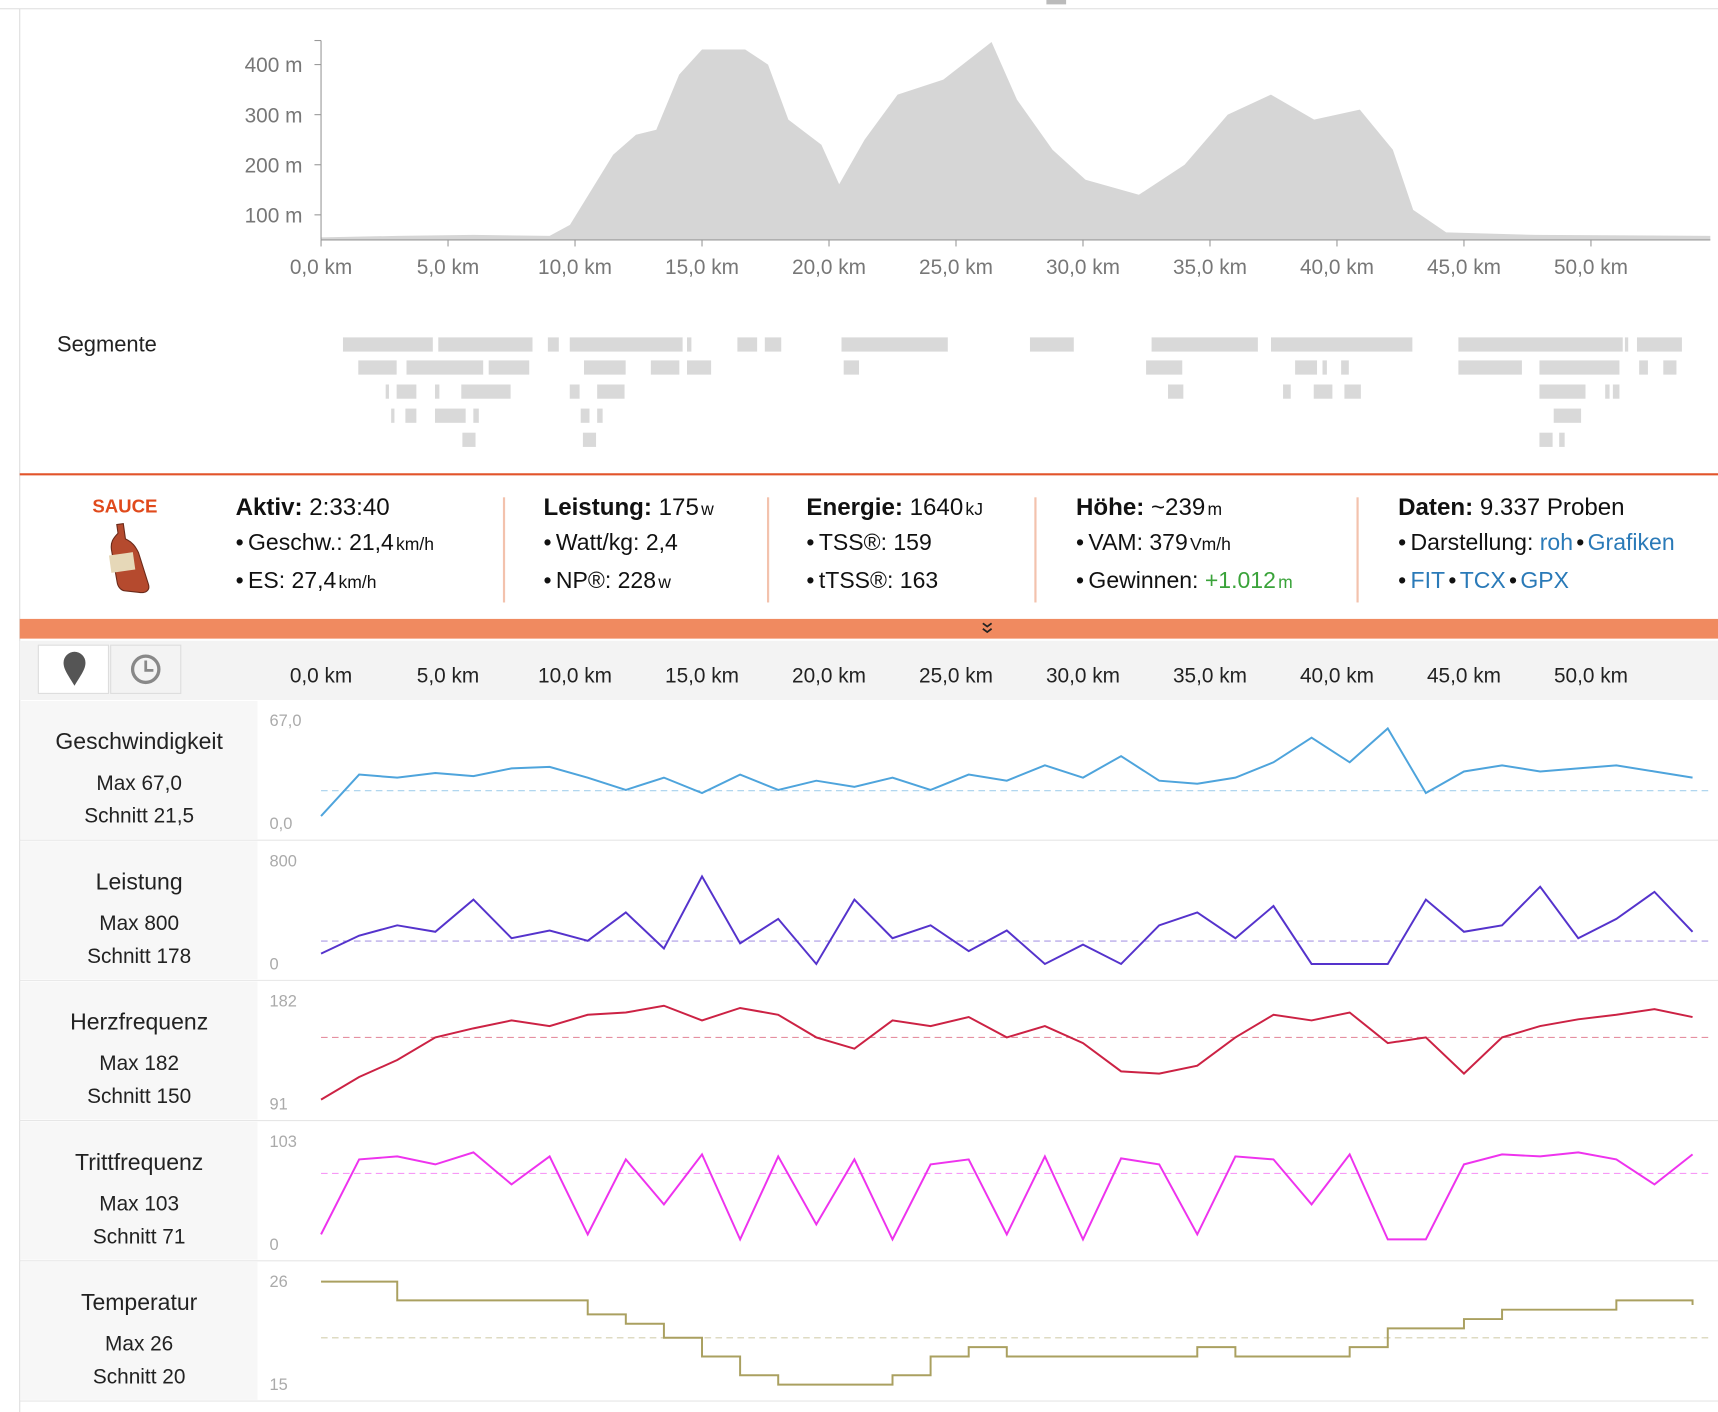  What do you see at coordinates (139, 1096) in the screenshot?
I see `stream-avg: Schnitt 150` at bounding box center [139, 1096].